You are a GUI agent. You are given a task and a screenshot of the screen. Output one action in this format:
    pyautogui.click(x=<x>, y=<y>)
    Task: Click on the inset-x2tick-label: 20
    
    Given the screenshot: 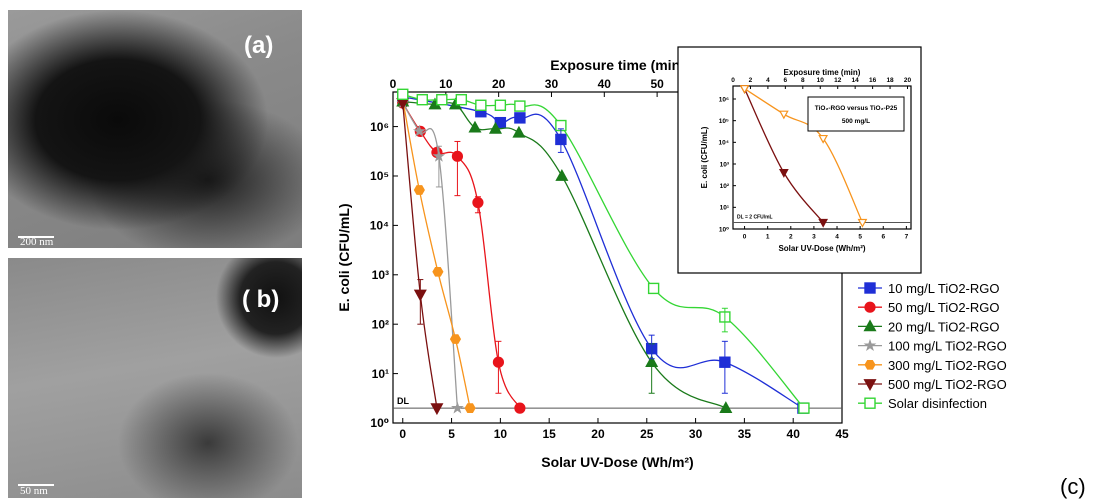 What is the action you would take?
    pyautogui.click(x=908, y=80)
    